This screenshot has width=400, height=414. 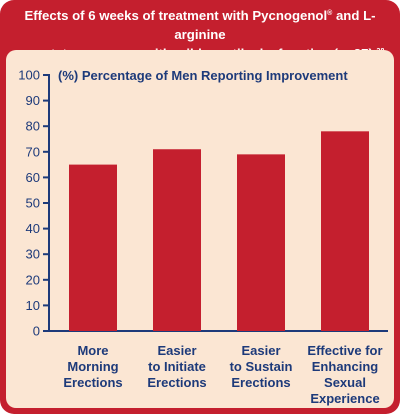 I want to click on x-category-label-line: to Sustain, so click(x=261, y=366).